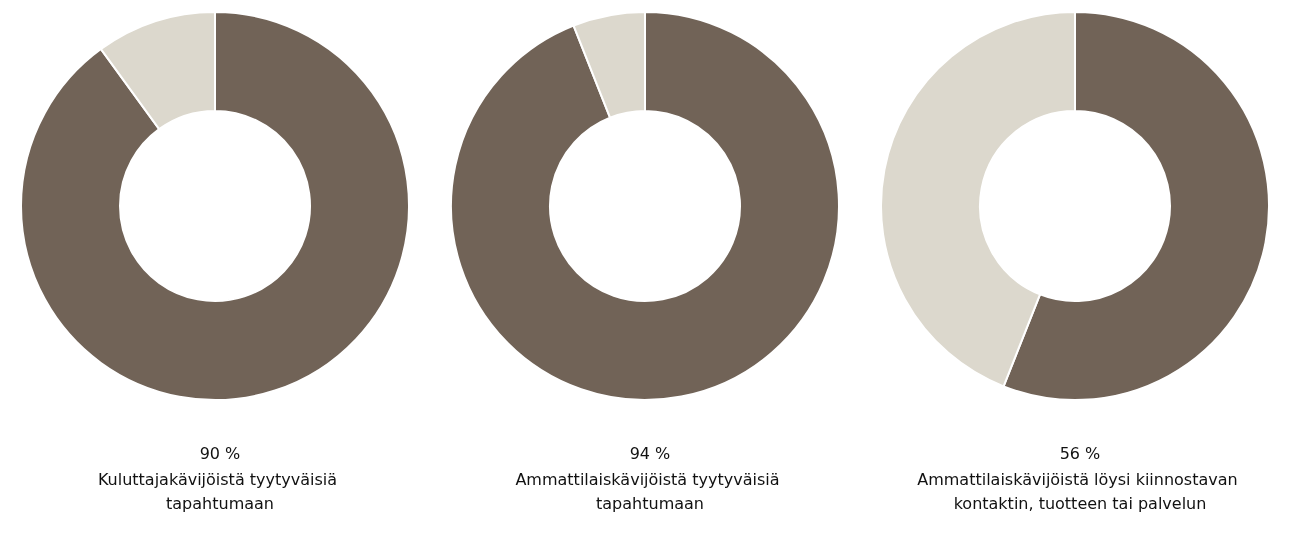  What do you see at coordinates (650, 491) in the screenshot?
I see `text: Ammattilaiskävijöistä tyytyväisiä tapahtumaan` at bounding box center [650, 491].